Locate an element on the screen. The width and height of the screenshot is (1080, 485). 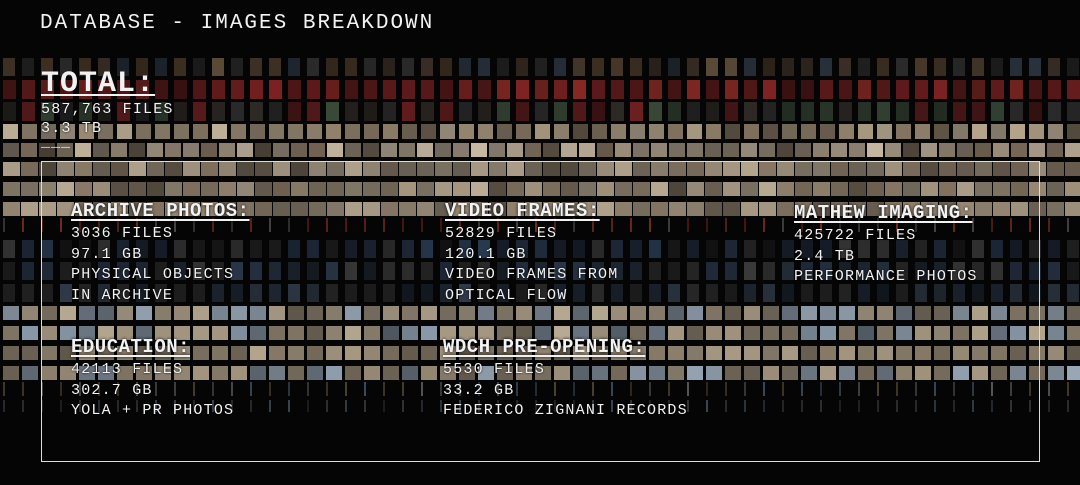
section-size: 33.2 GB is located at coordinates (479, 390).